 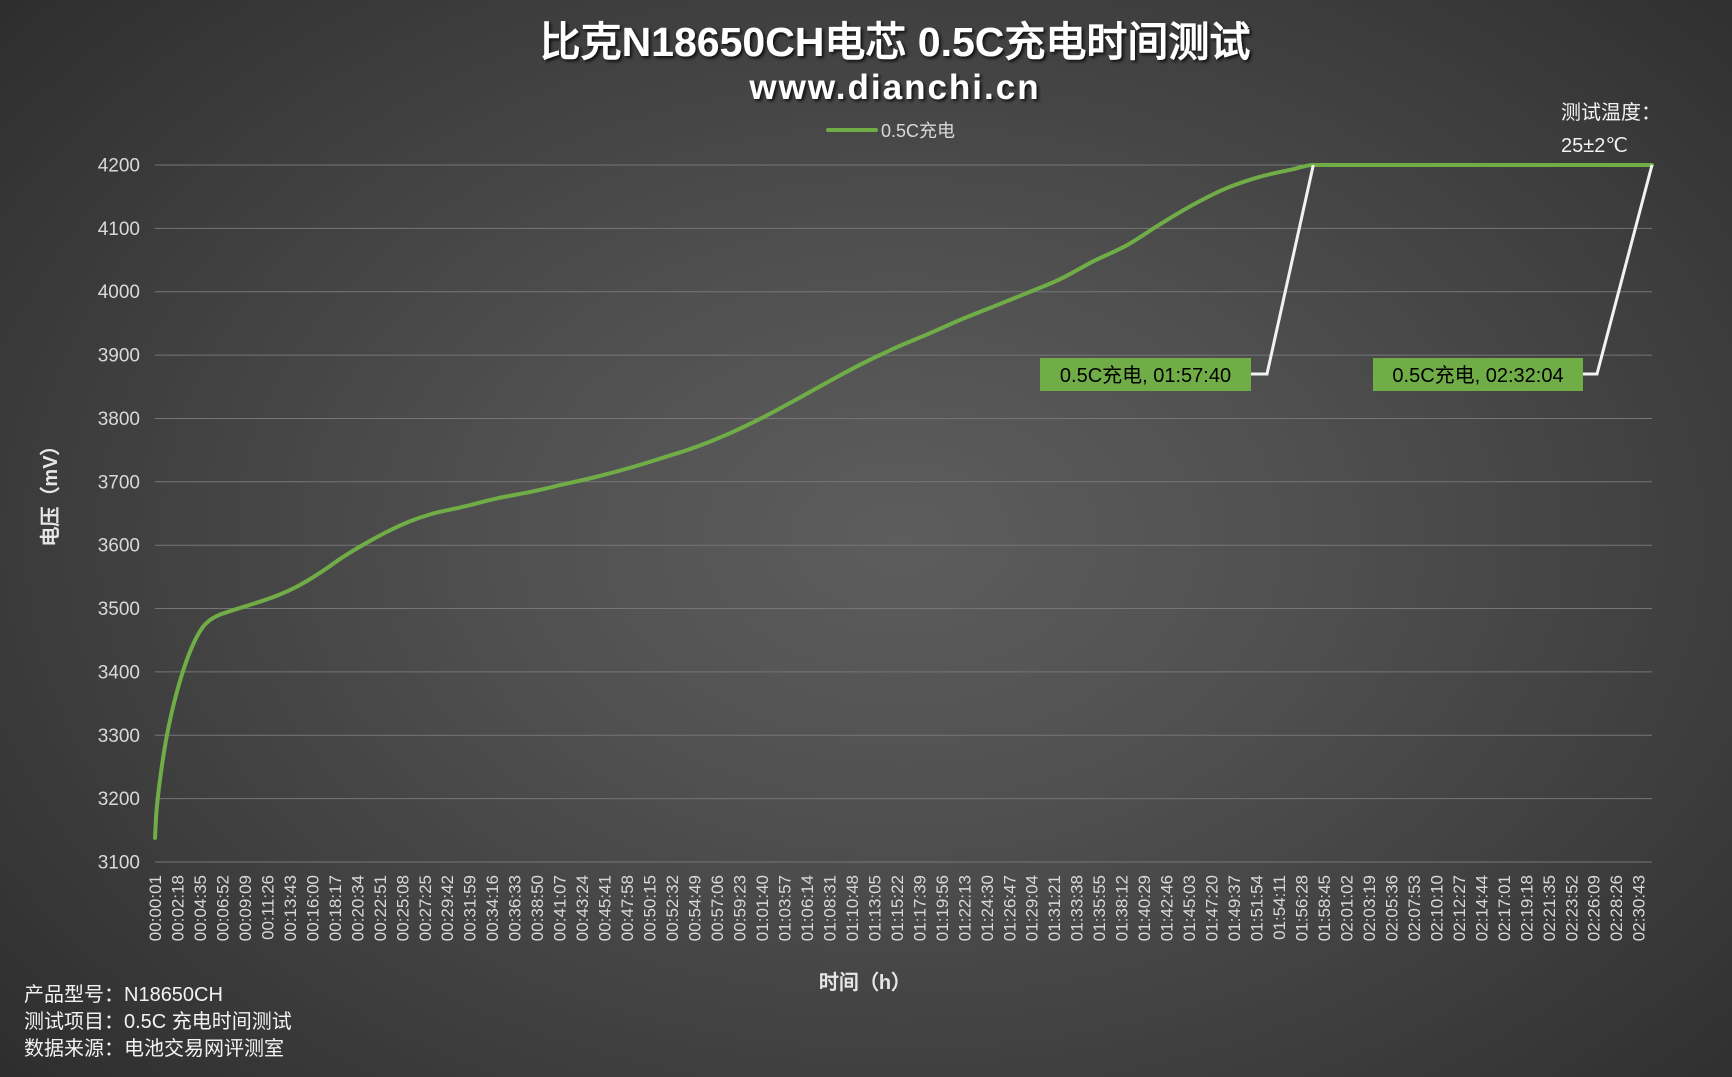 I want to click on x-tick-label: 00:16:00, so click(x=312, y=908).